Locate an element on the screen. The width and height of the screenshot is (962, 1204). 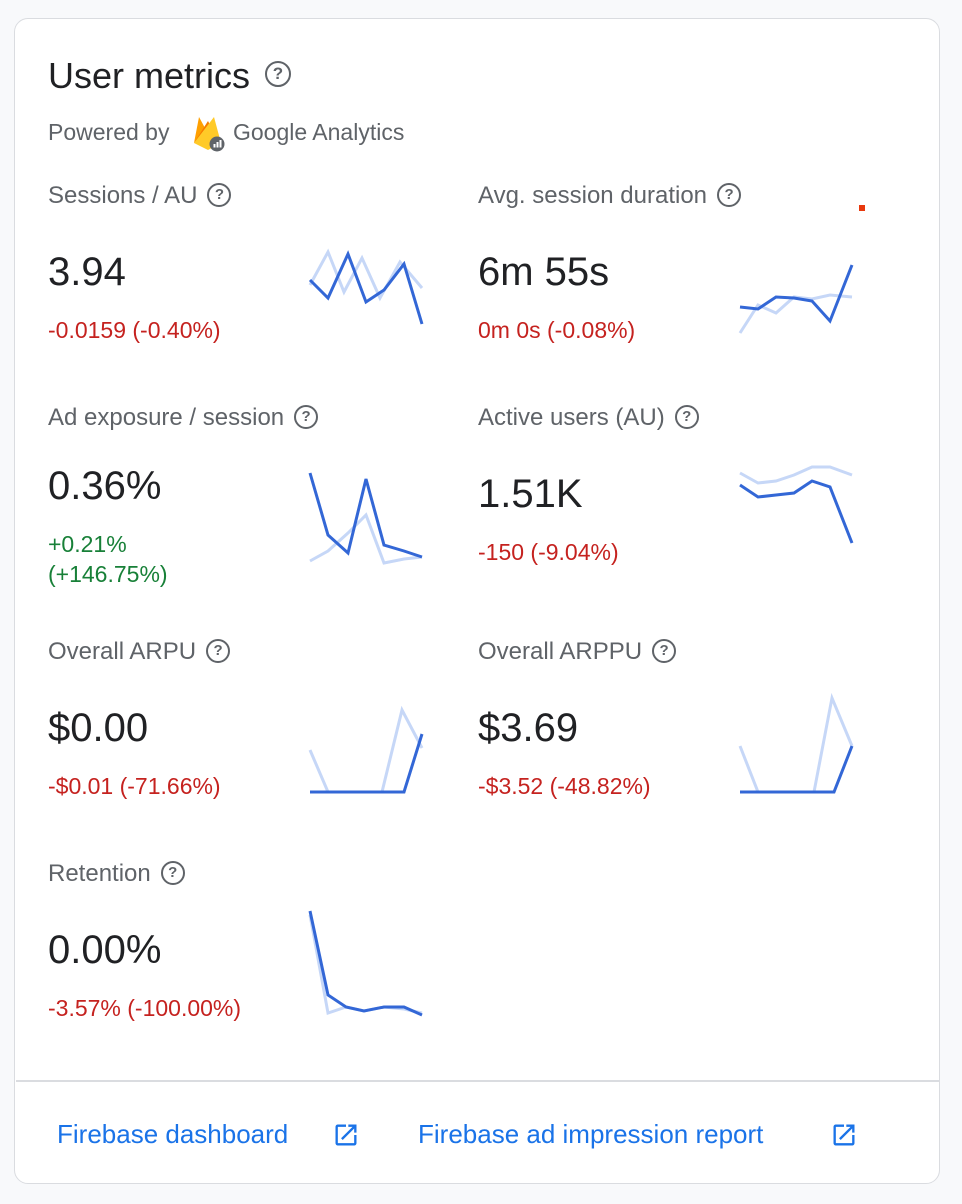
metric-value-avg-session-duration: 6m 55s is located at coordinates (544, 272).